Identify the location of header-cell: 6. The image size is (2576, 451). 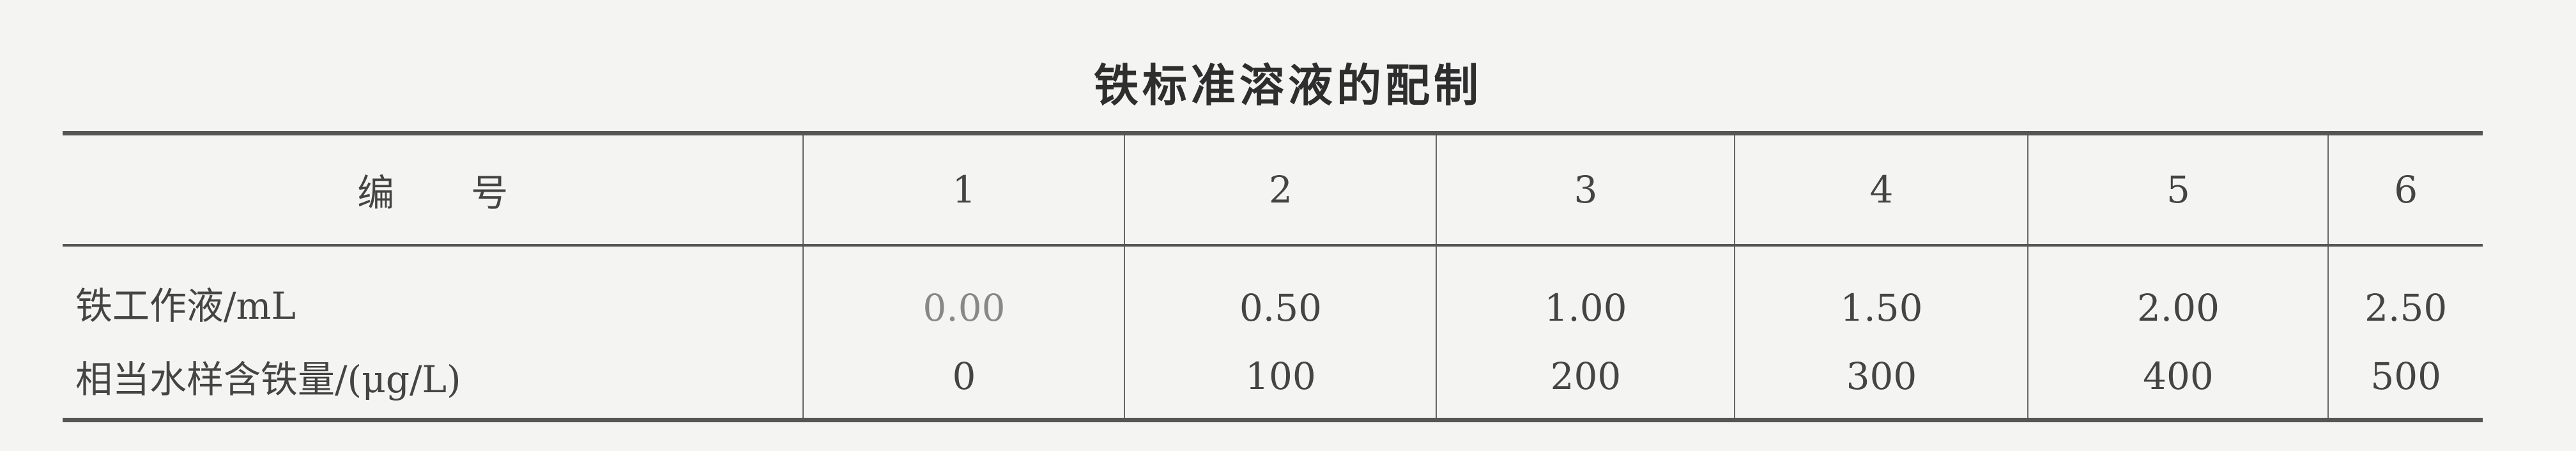
(2405, 190).